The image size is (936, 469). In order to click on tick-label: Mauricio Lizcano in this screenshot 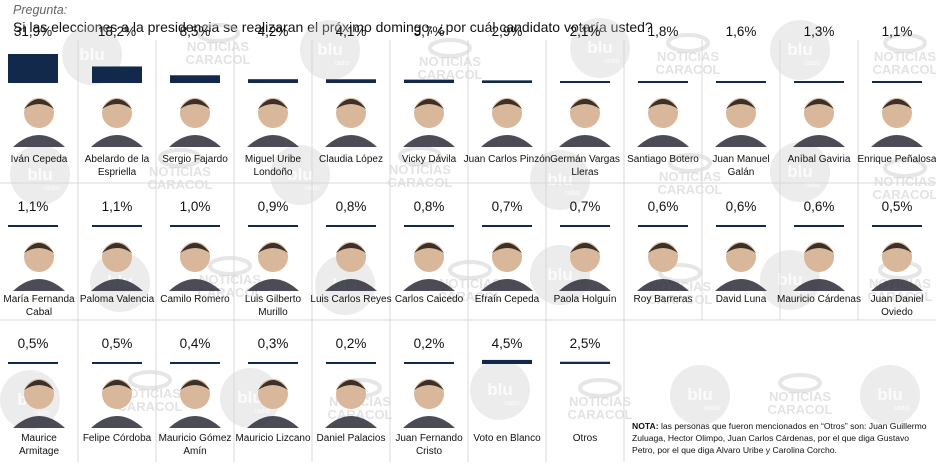, I will do `click(272, 438)`.